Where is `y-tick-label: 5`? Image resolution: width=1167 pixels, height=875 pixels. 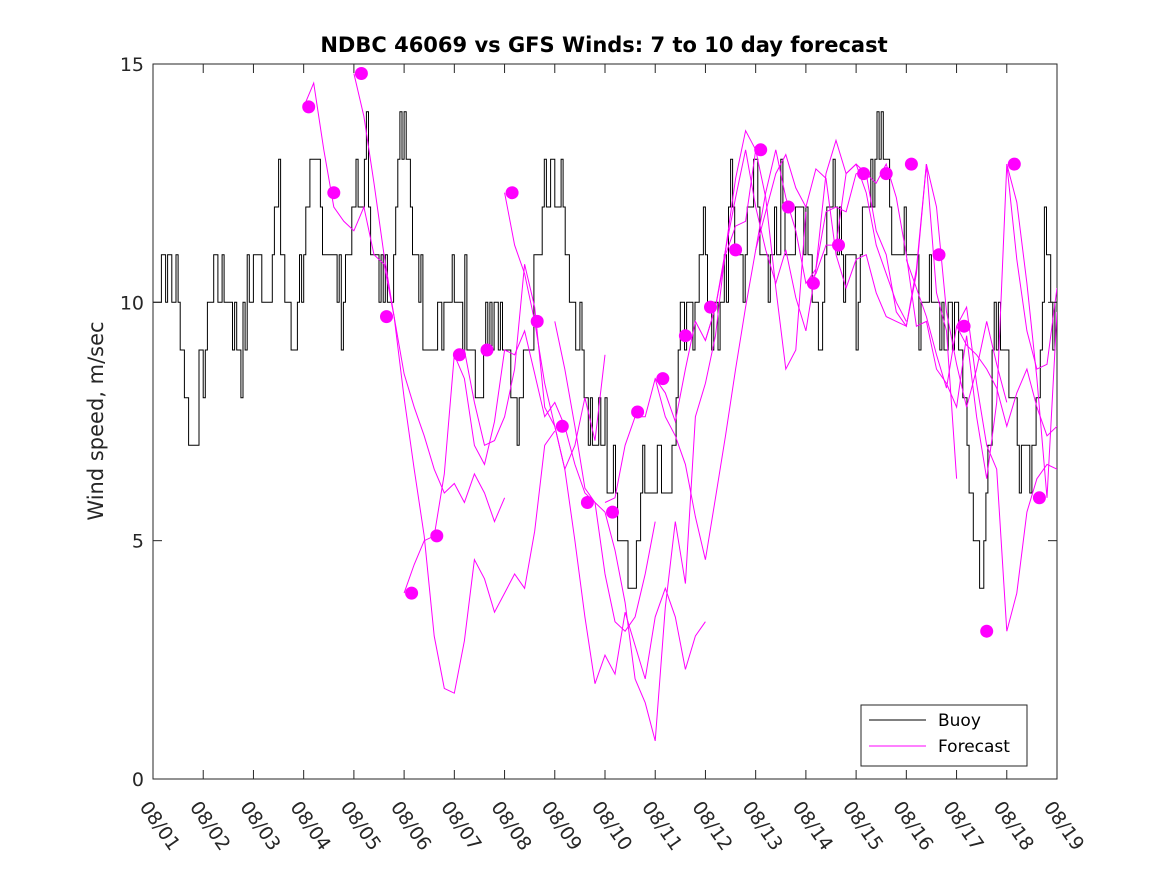 y-tick-label: 5 is located at coordinates (138, 542).